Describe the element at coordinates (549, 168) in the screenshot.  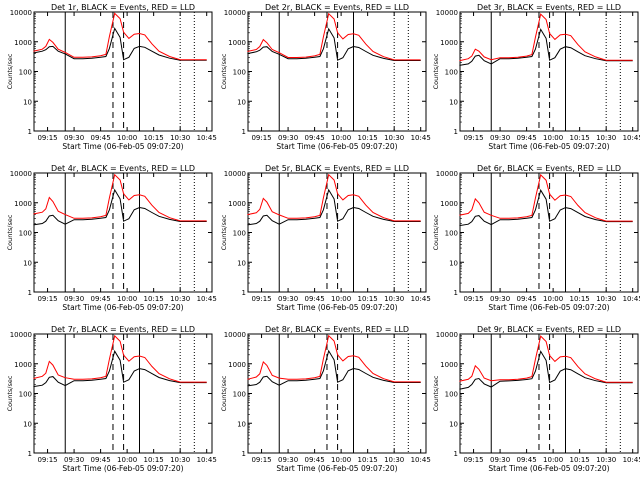
I see `chart-title: Det 6r, BLACK = Events, RED = LLD` at that location.